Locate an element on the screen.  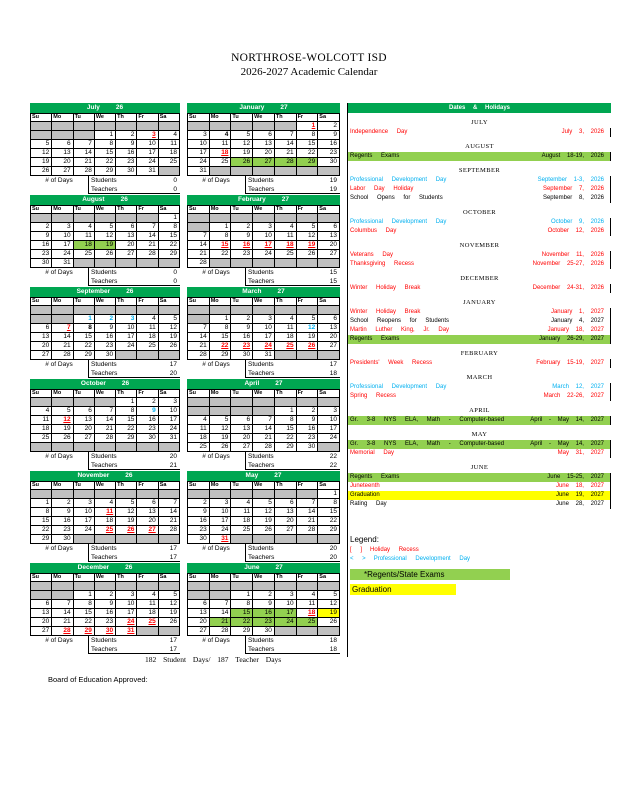
week-row: 19 20 21 22 23 24 25 is located at coordinates (105, 162).